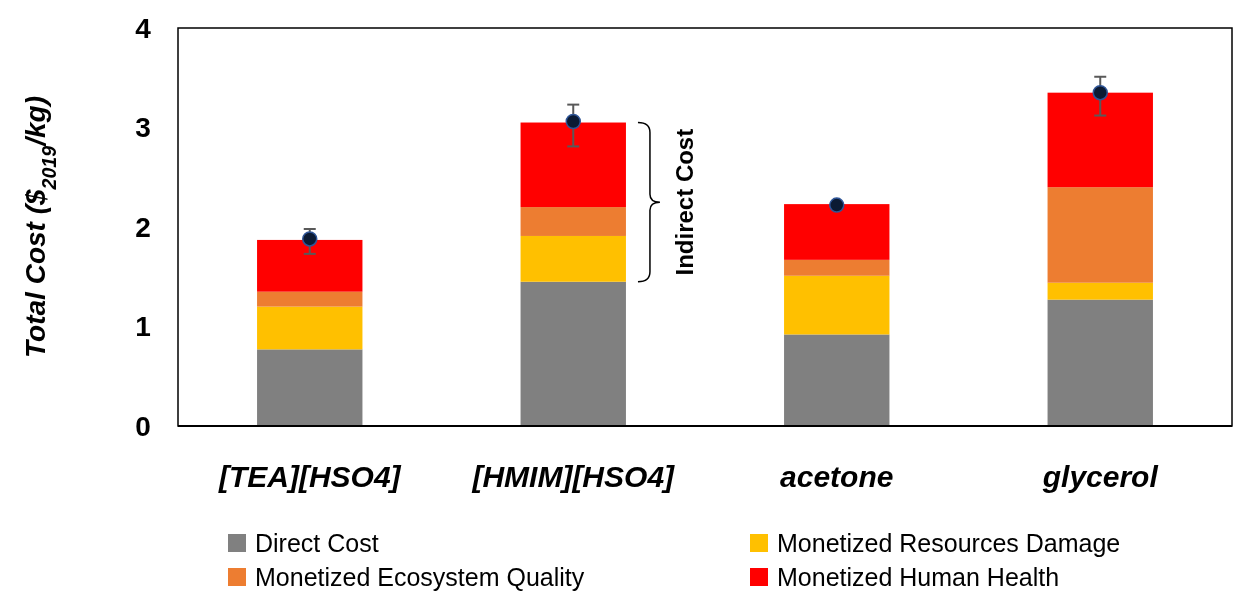  I want to click on y-tick-label: 4, so click(143, 28).